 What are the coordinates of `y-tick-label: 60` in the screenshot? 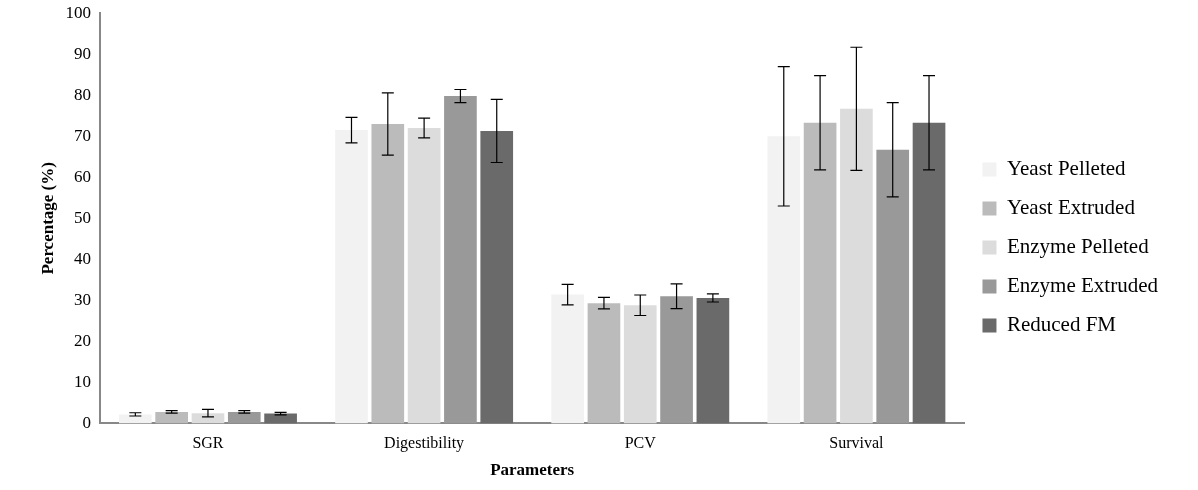 It's located at (82, 176).